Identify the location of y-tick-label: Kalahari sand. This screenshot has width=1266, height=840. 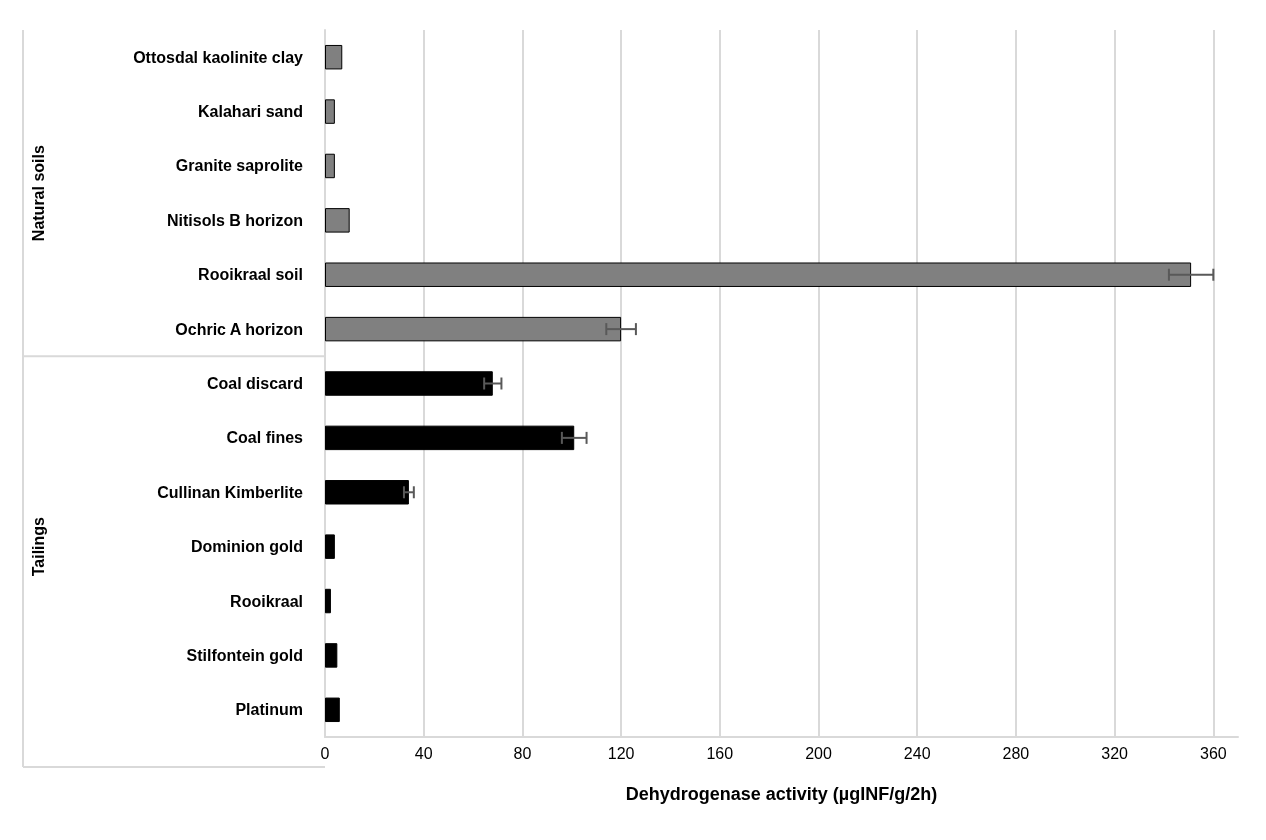
(250, 112).